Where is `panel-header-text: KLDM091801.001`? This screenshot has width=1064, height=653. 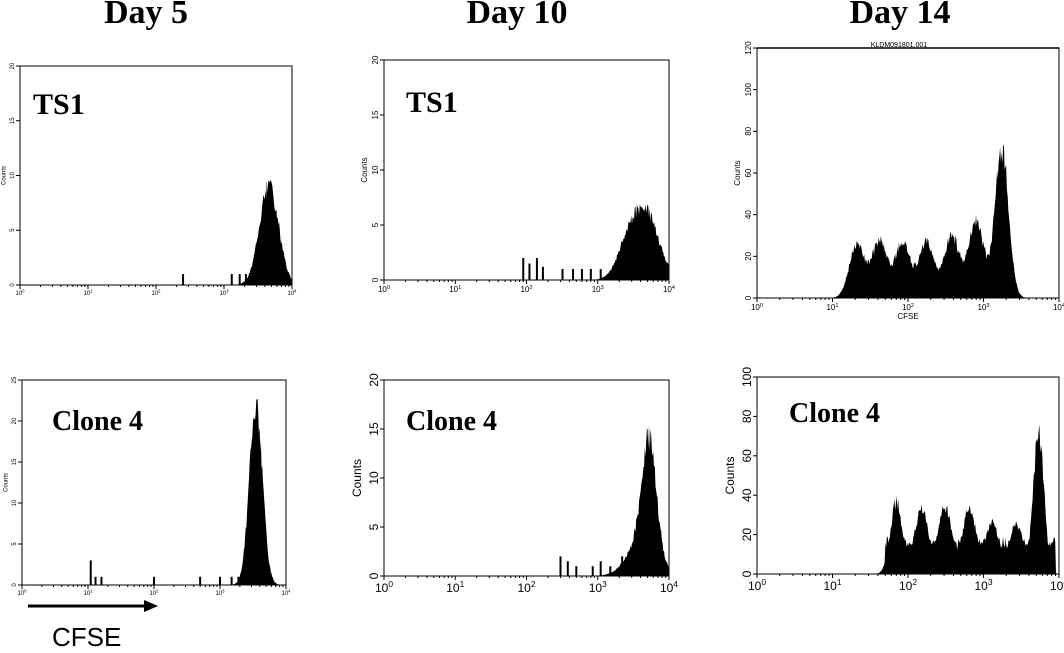
panel-header-text: KLDM091801.001 is located at coordinates (899, 45).